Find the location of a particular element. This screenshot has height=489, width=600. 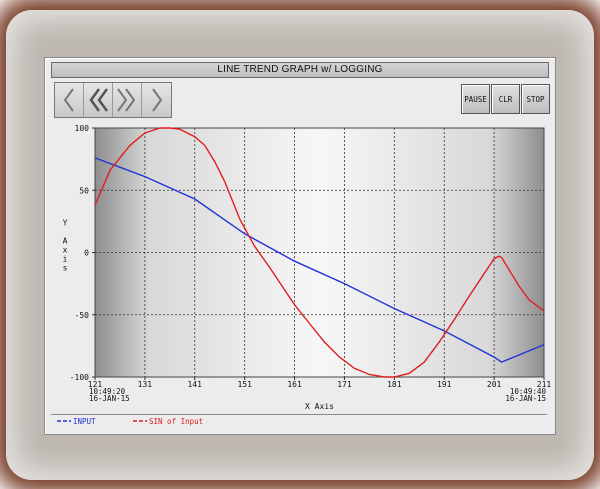

pause-button: PAUSE is located at coordinates (475, 99).